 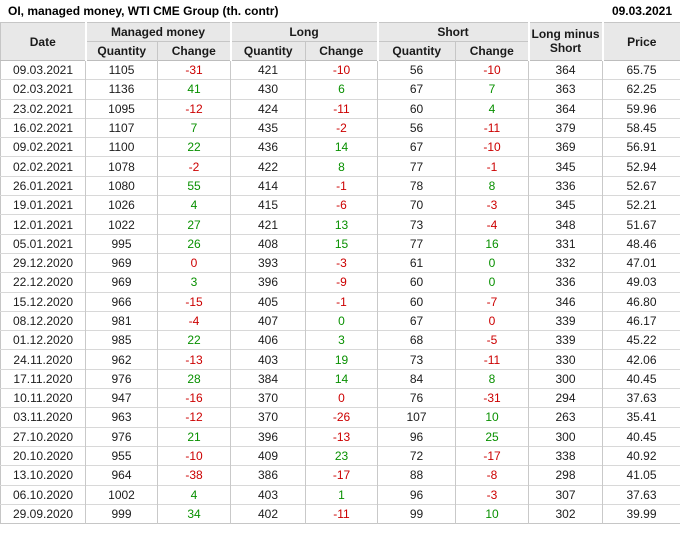 What do you see at coordinates (121, 282) in the screenshot?
I see `cell-mm-quantity: 969` at bounding box center [121, 282].